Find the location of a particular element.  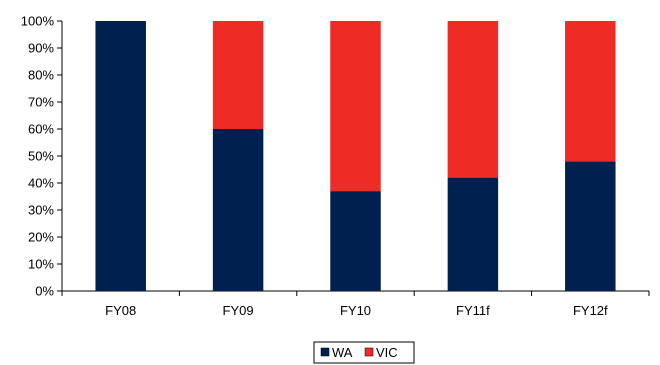

legend-box is located at coordinates (364, 352).